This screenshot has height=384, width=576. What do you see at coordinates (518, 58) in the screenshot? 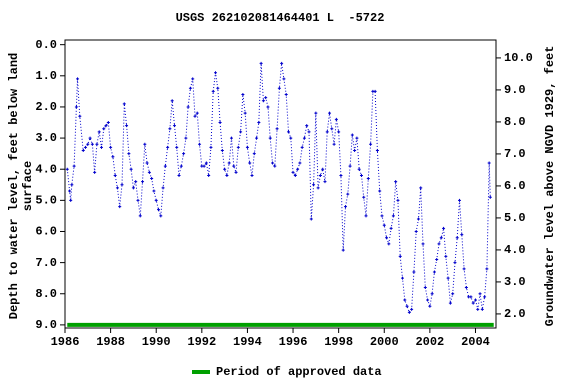
I see `y2-tick-label: 10.0` at bounding box center [518, 58].